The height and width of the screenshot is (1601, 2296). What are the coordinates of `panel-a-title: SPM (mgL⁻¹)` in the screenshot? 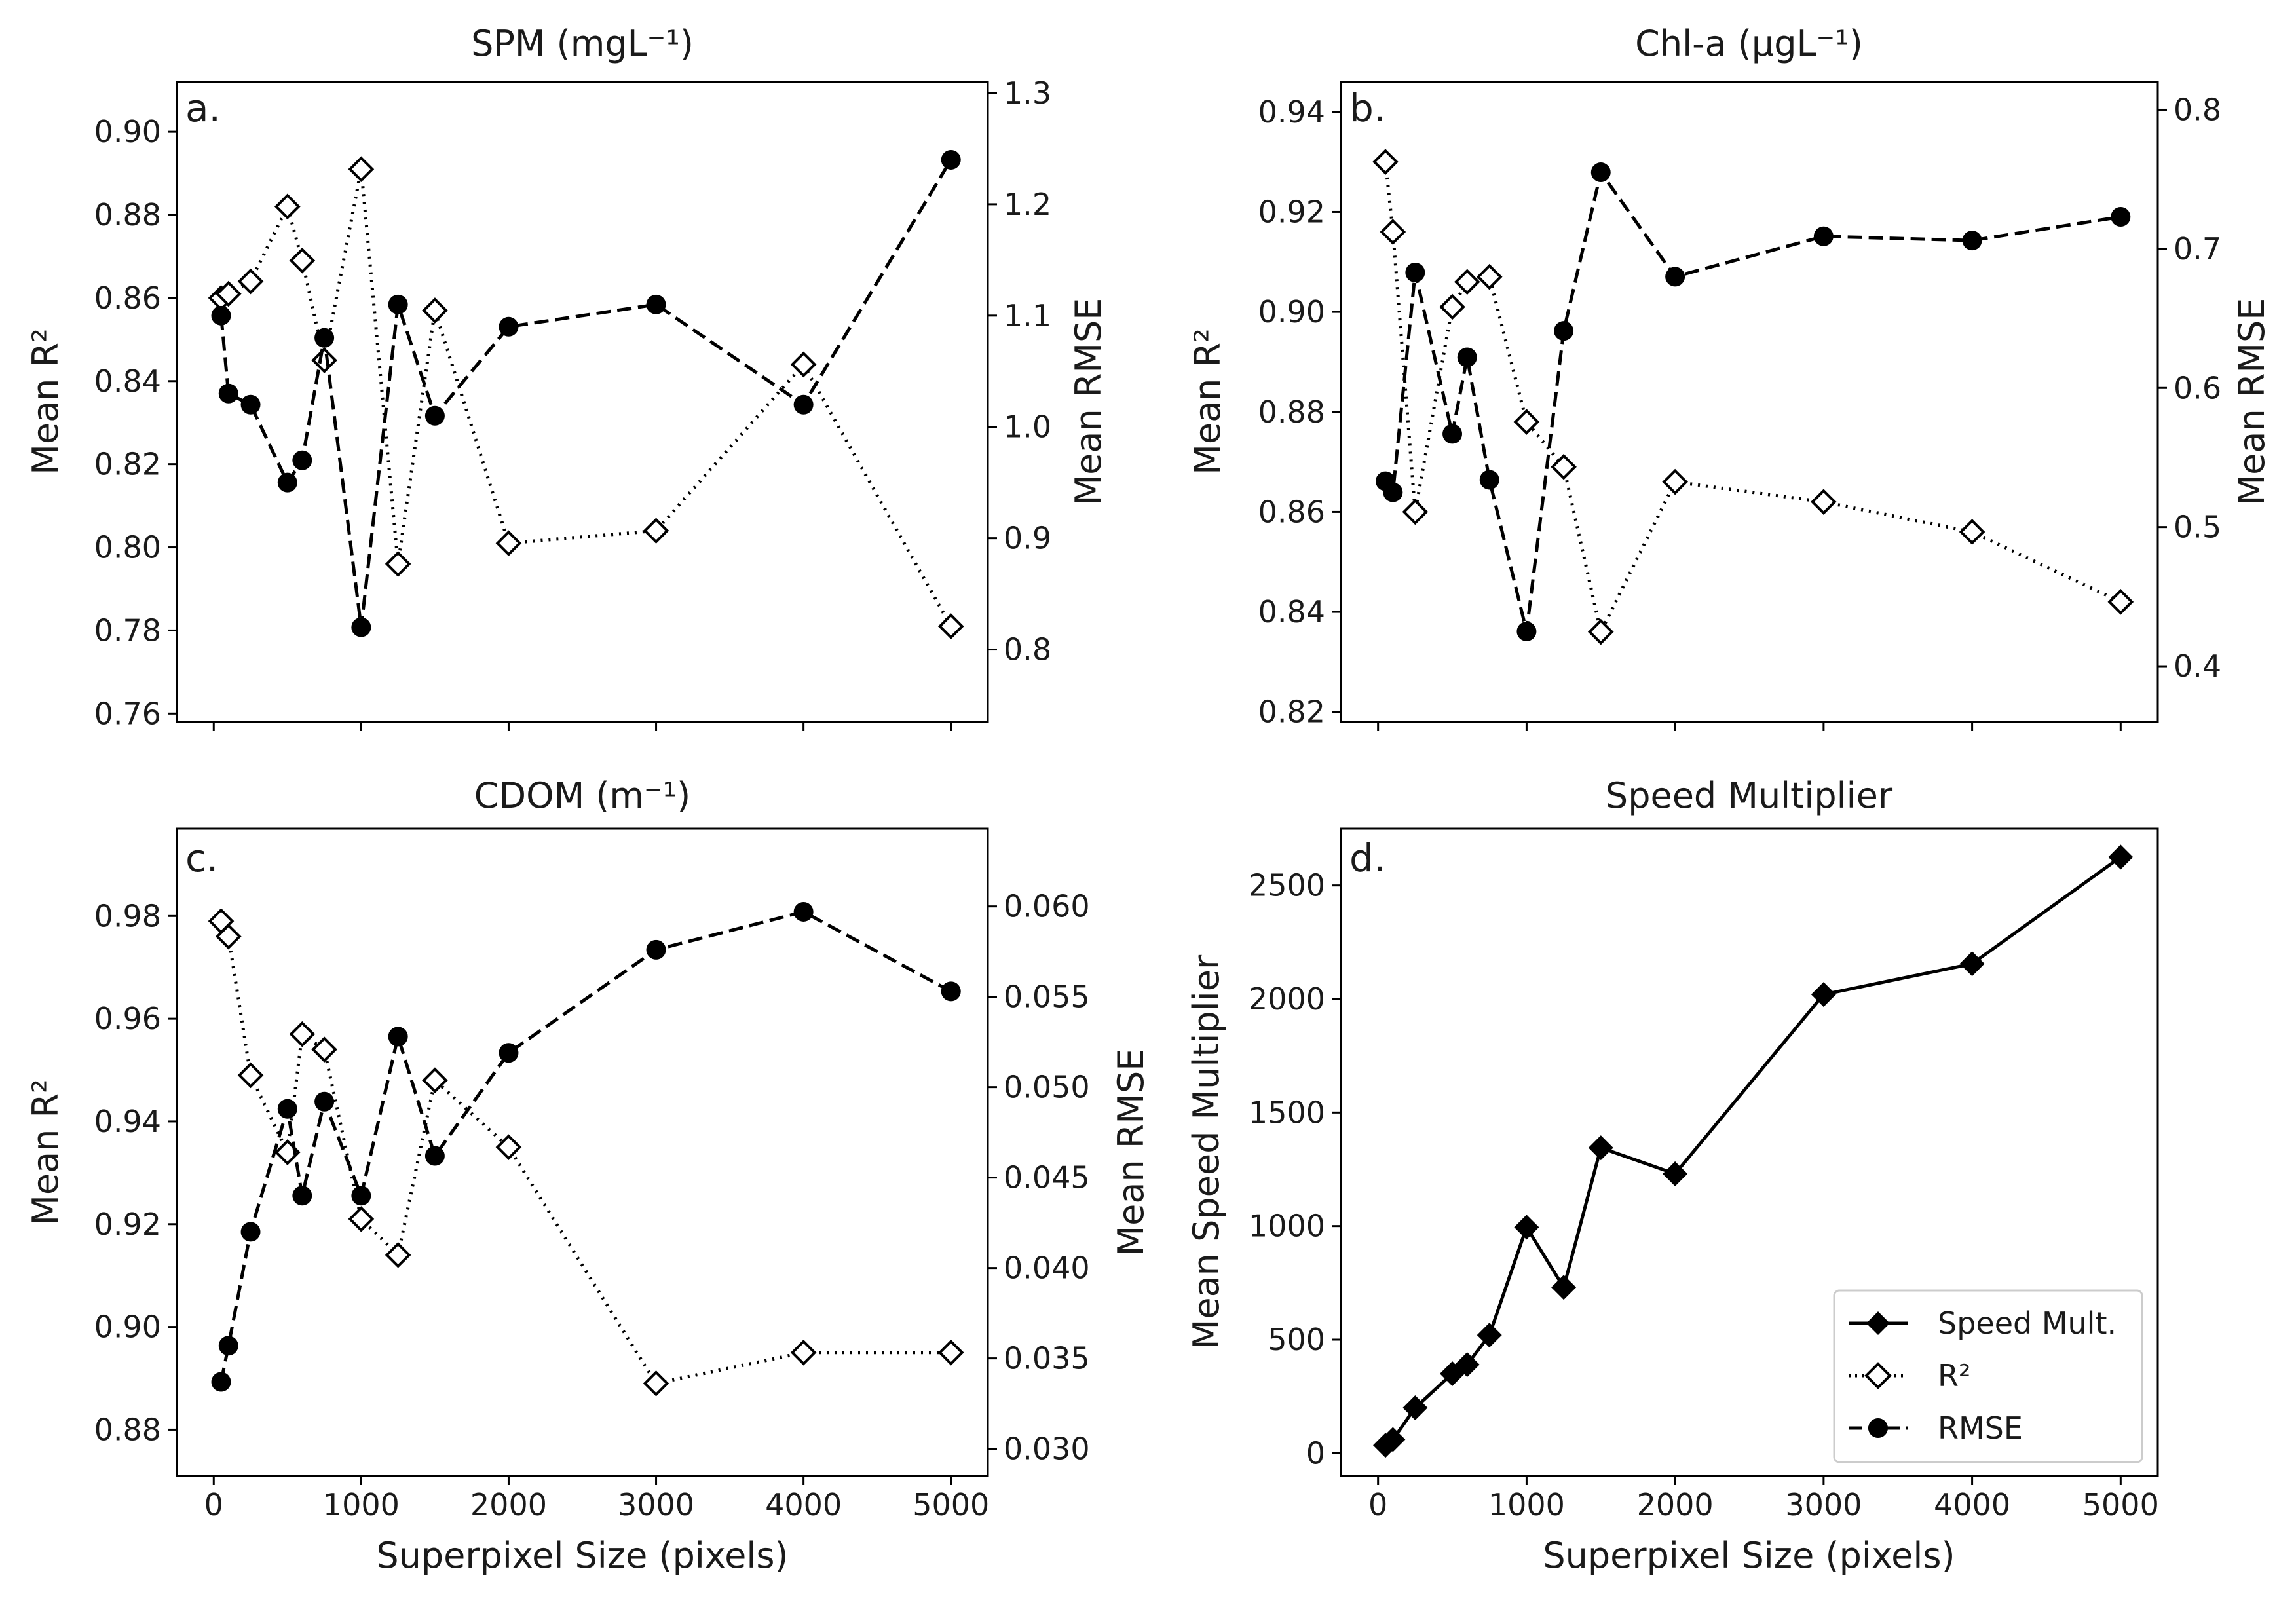 It's located at (582, 43).